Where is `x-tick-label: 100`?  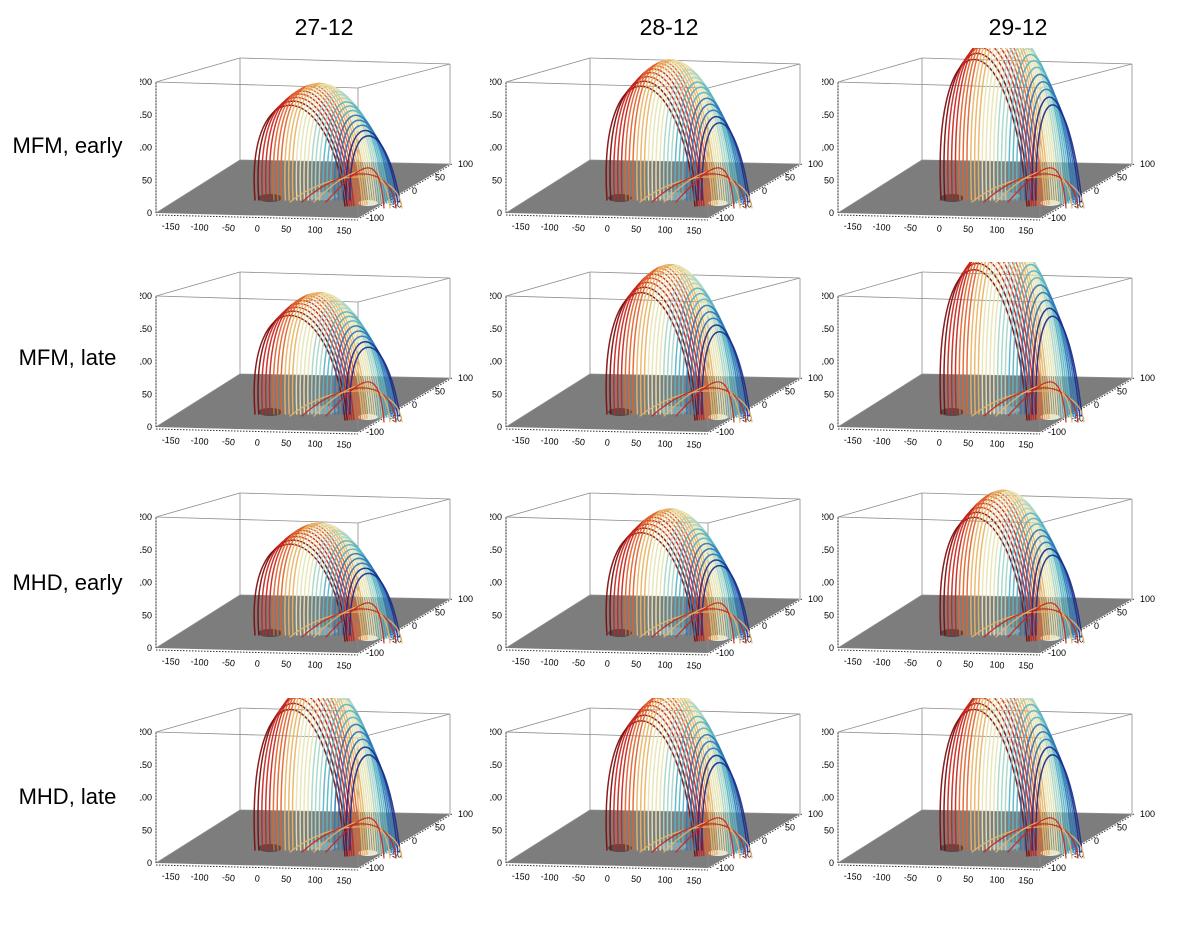 x-tick-label: 100 is located at coordinates (315, 665).